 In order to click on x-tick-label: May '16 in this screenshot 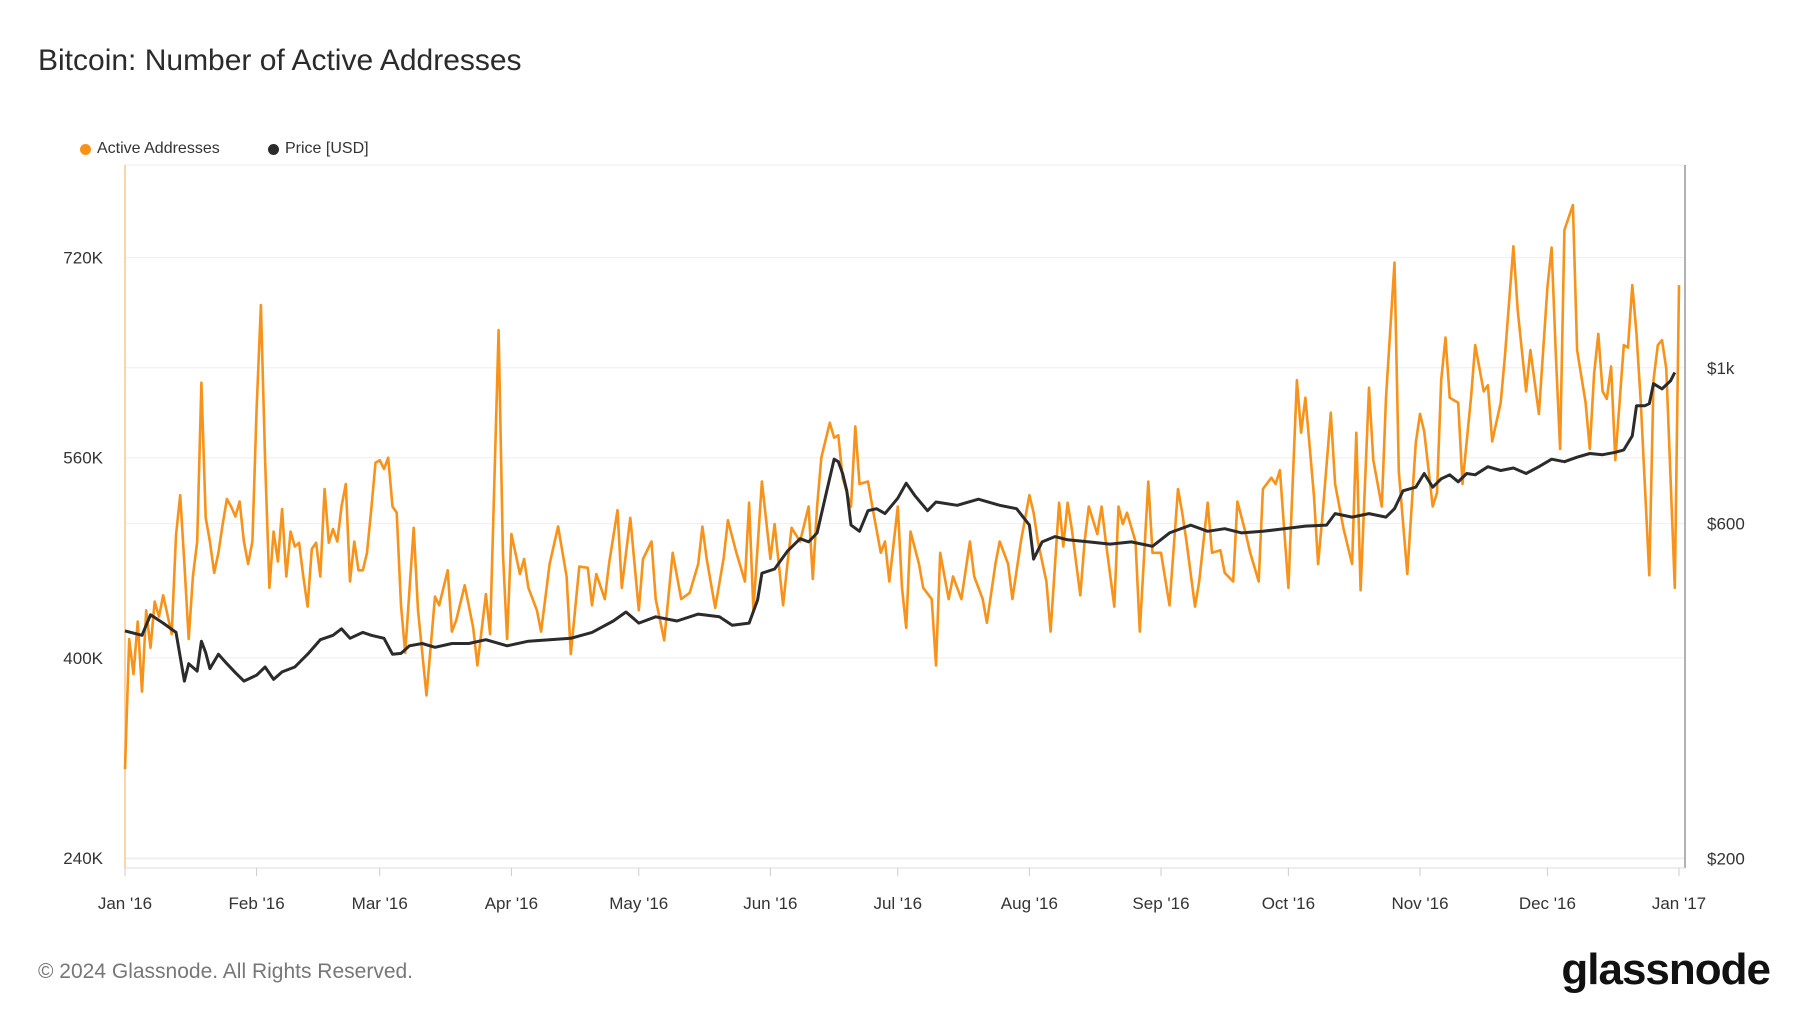, I will do `click(638, 903)`.